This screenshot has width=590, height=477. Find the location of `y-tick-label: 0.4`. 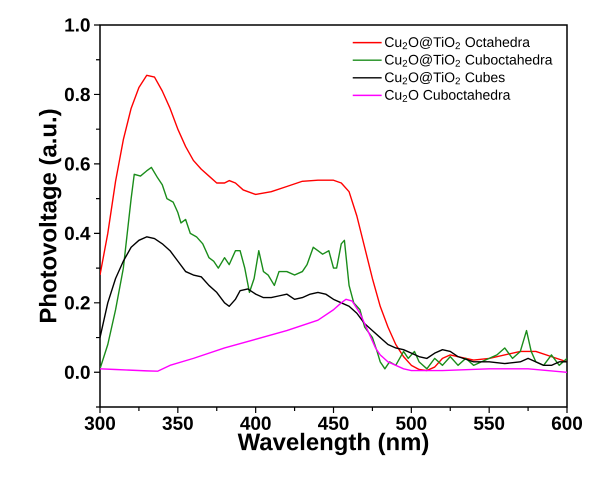

y-tick-label: 0.4 is located at coordinates (77, 233).